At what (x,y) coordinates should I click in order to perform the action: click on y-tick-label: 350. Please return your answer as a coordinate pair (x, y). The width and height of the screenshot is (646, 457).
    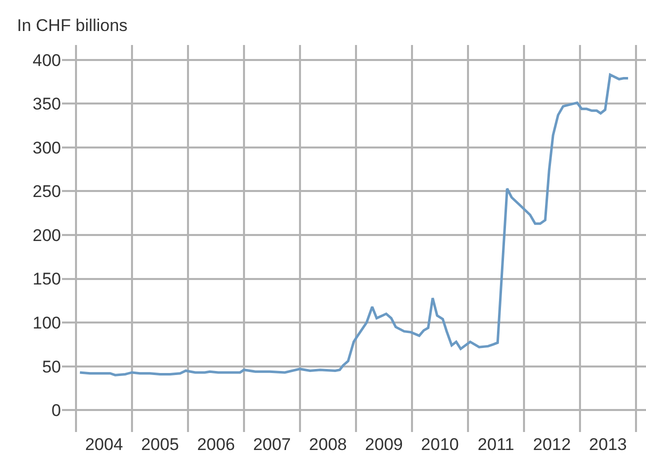
    Looking at the image, I should click on (46, 104).